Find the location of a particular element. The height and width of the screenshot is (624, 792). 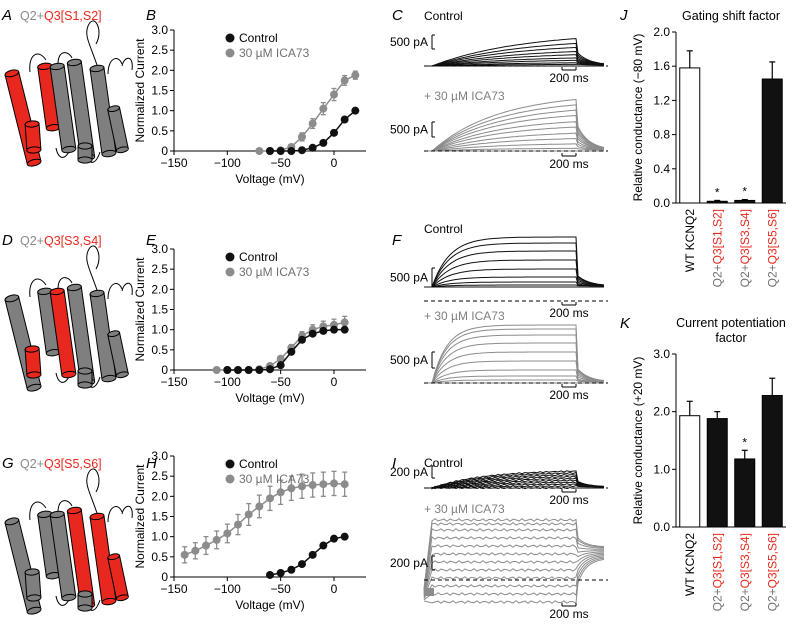

helix-s7 is located at coordinates (118, 354).